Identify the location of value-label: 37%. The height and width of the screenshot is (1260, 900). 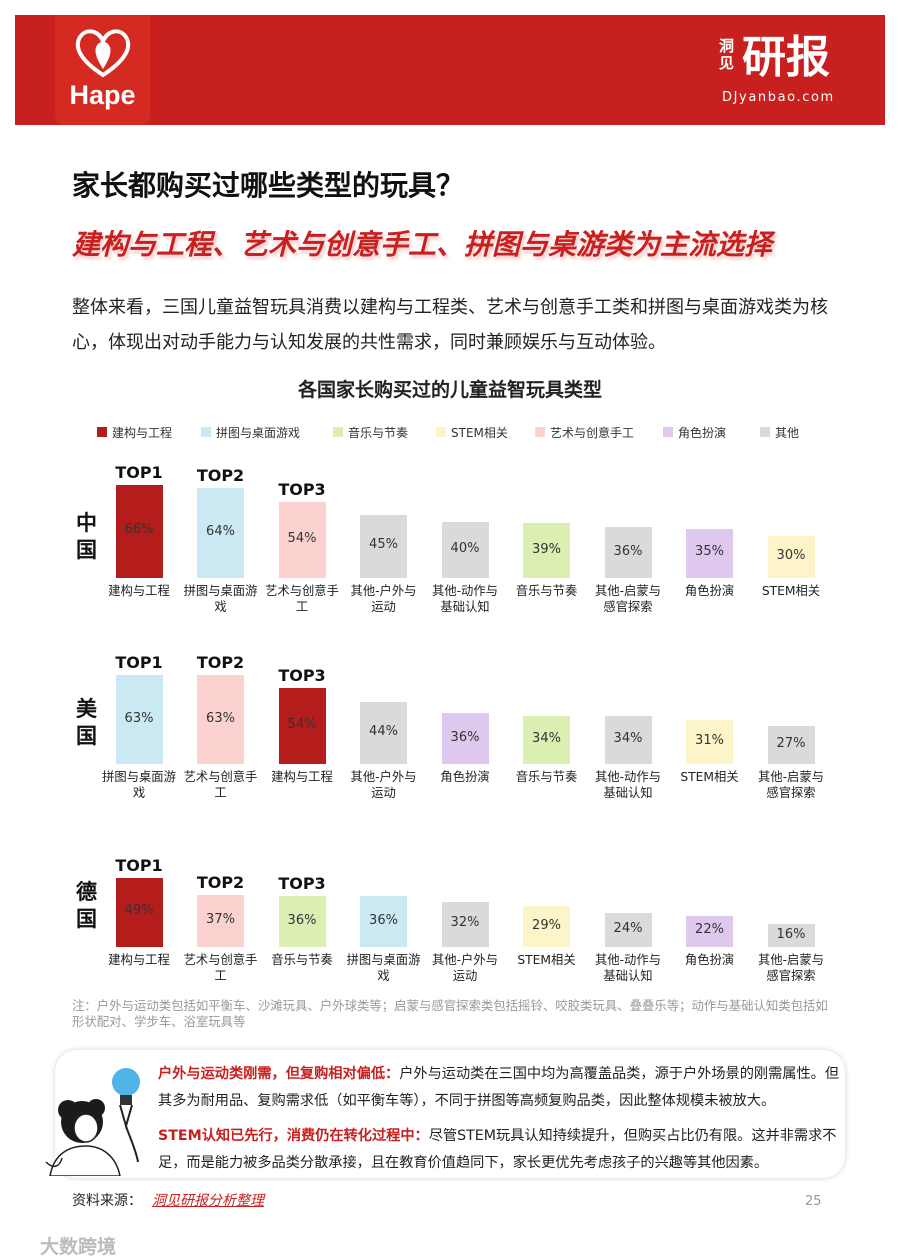
(220, 919).